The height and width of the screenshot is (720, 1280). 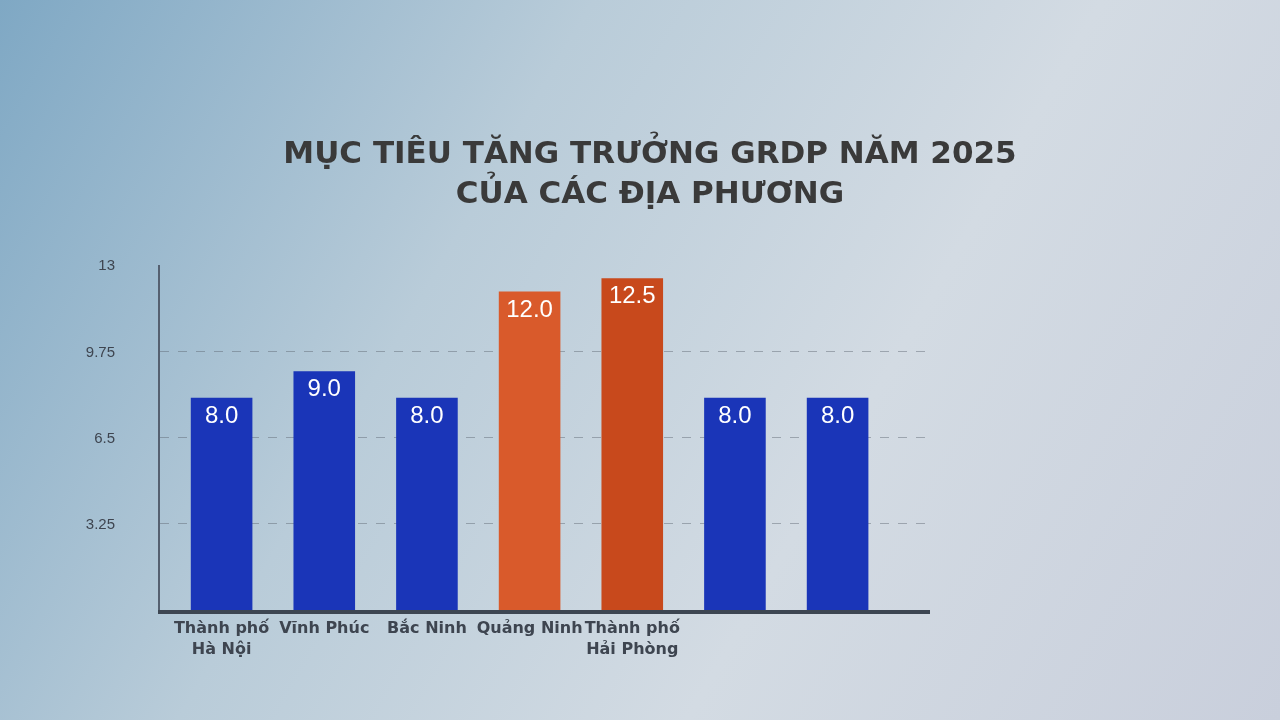 I want to click on data-label: 12.0, so click(x=529, y=308).